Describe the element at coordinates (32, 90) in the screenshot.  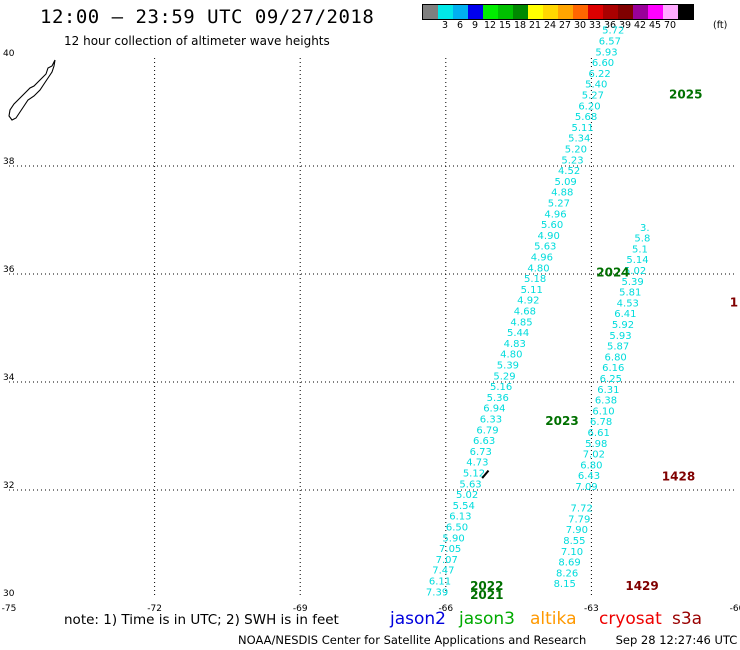
I see `coastline-shape` at that location.